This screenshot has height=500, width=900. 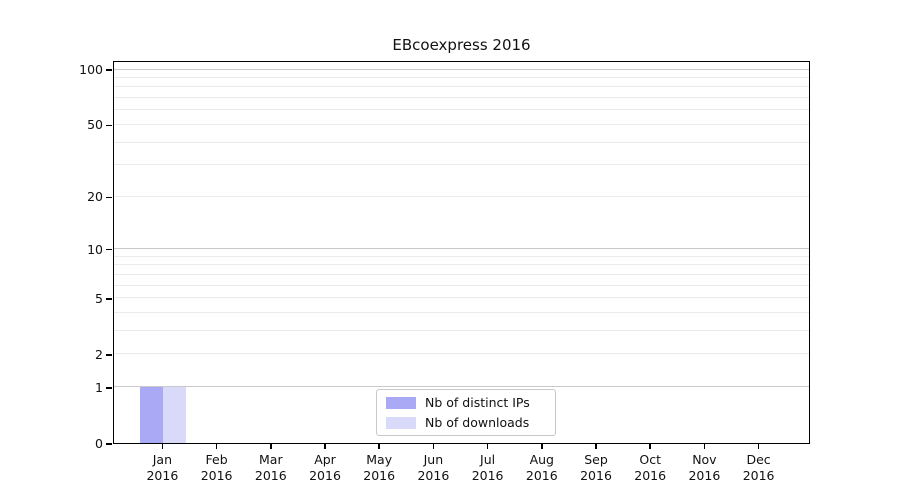 I want to click on legend-label-downloads: Nb of downloads, so click(x=477, y=422).